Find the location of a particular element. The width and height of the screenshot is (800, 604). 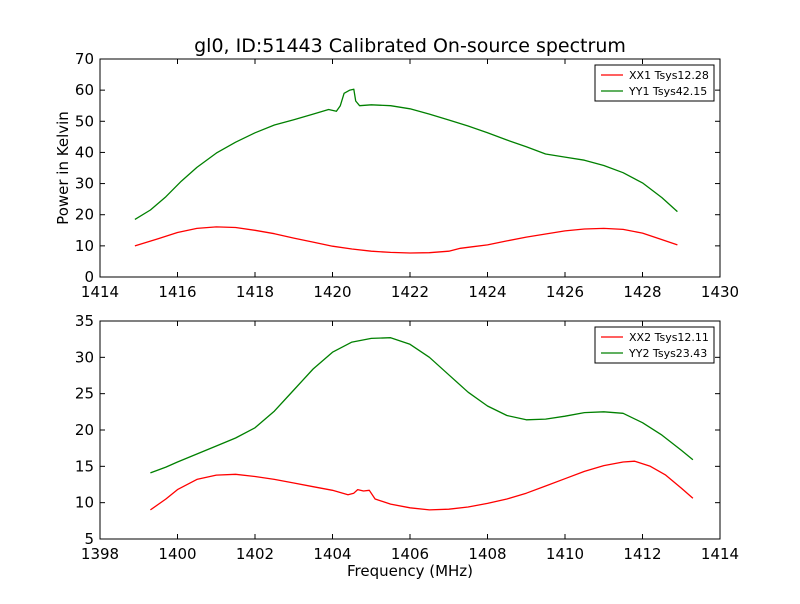

y-tick-label: 35 is located at coordinates (84, 321).